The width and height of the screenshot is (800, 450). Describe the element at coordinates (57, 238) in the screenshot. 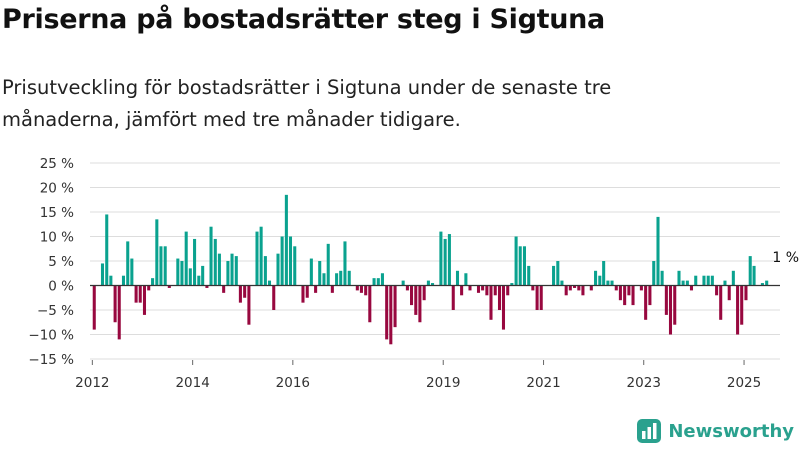

I see `y-tick-label: 10 %` at that location.